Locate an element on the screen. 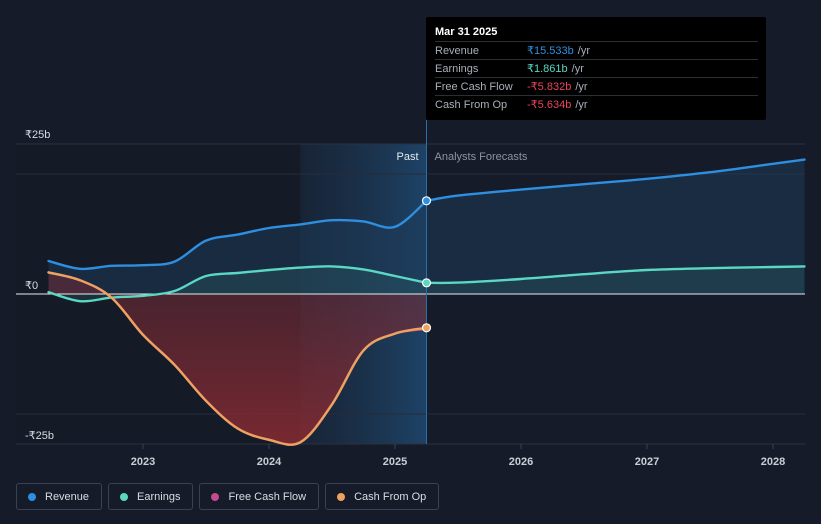  tooltip-date: Mar 31 2025 is located at coordinates (466, 32).